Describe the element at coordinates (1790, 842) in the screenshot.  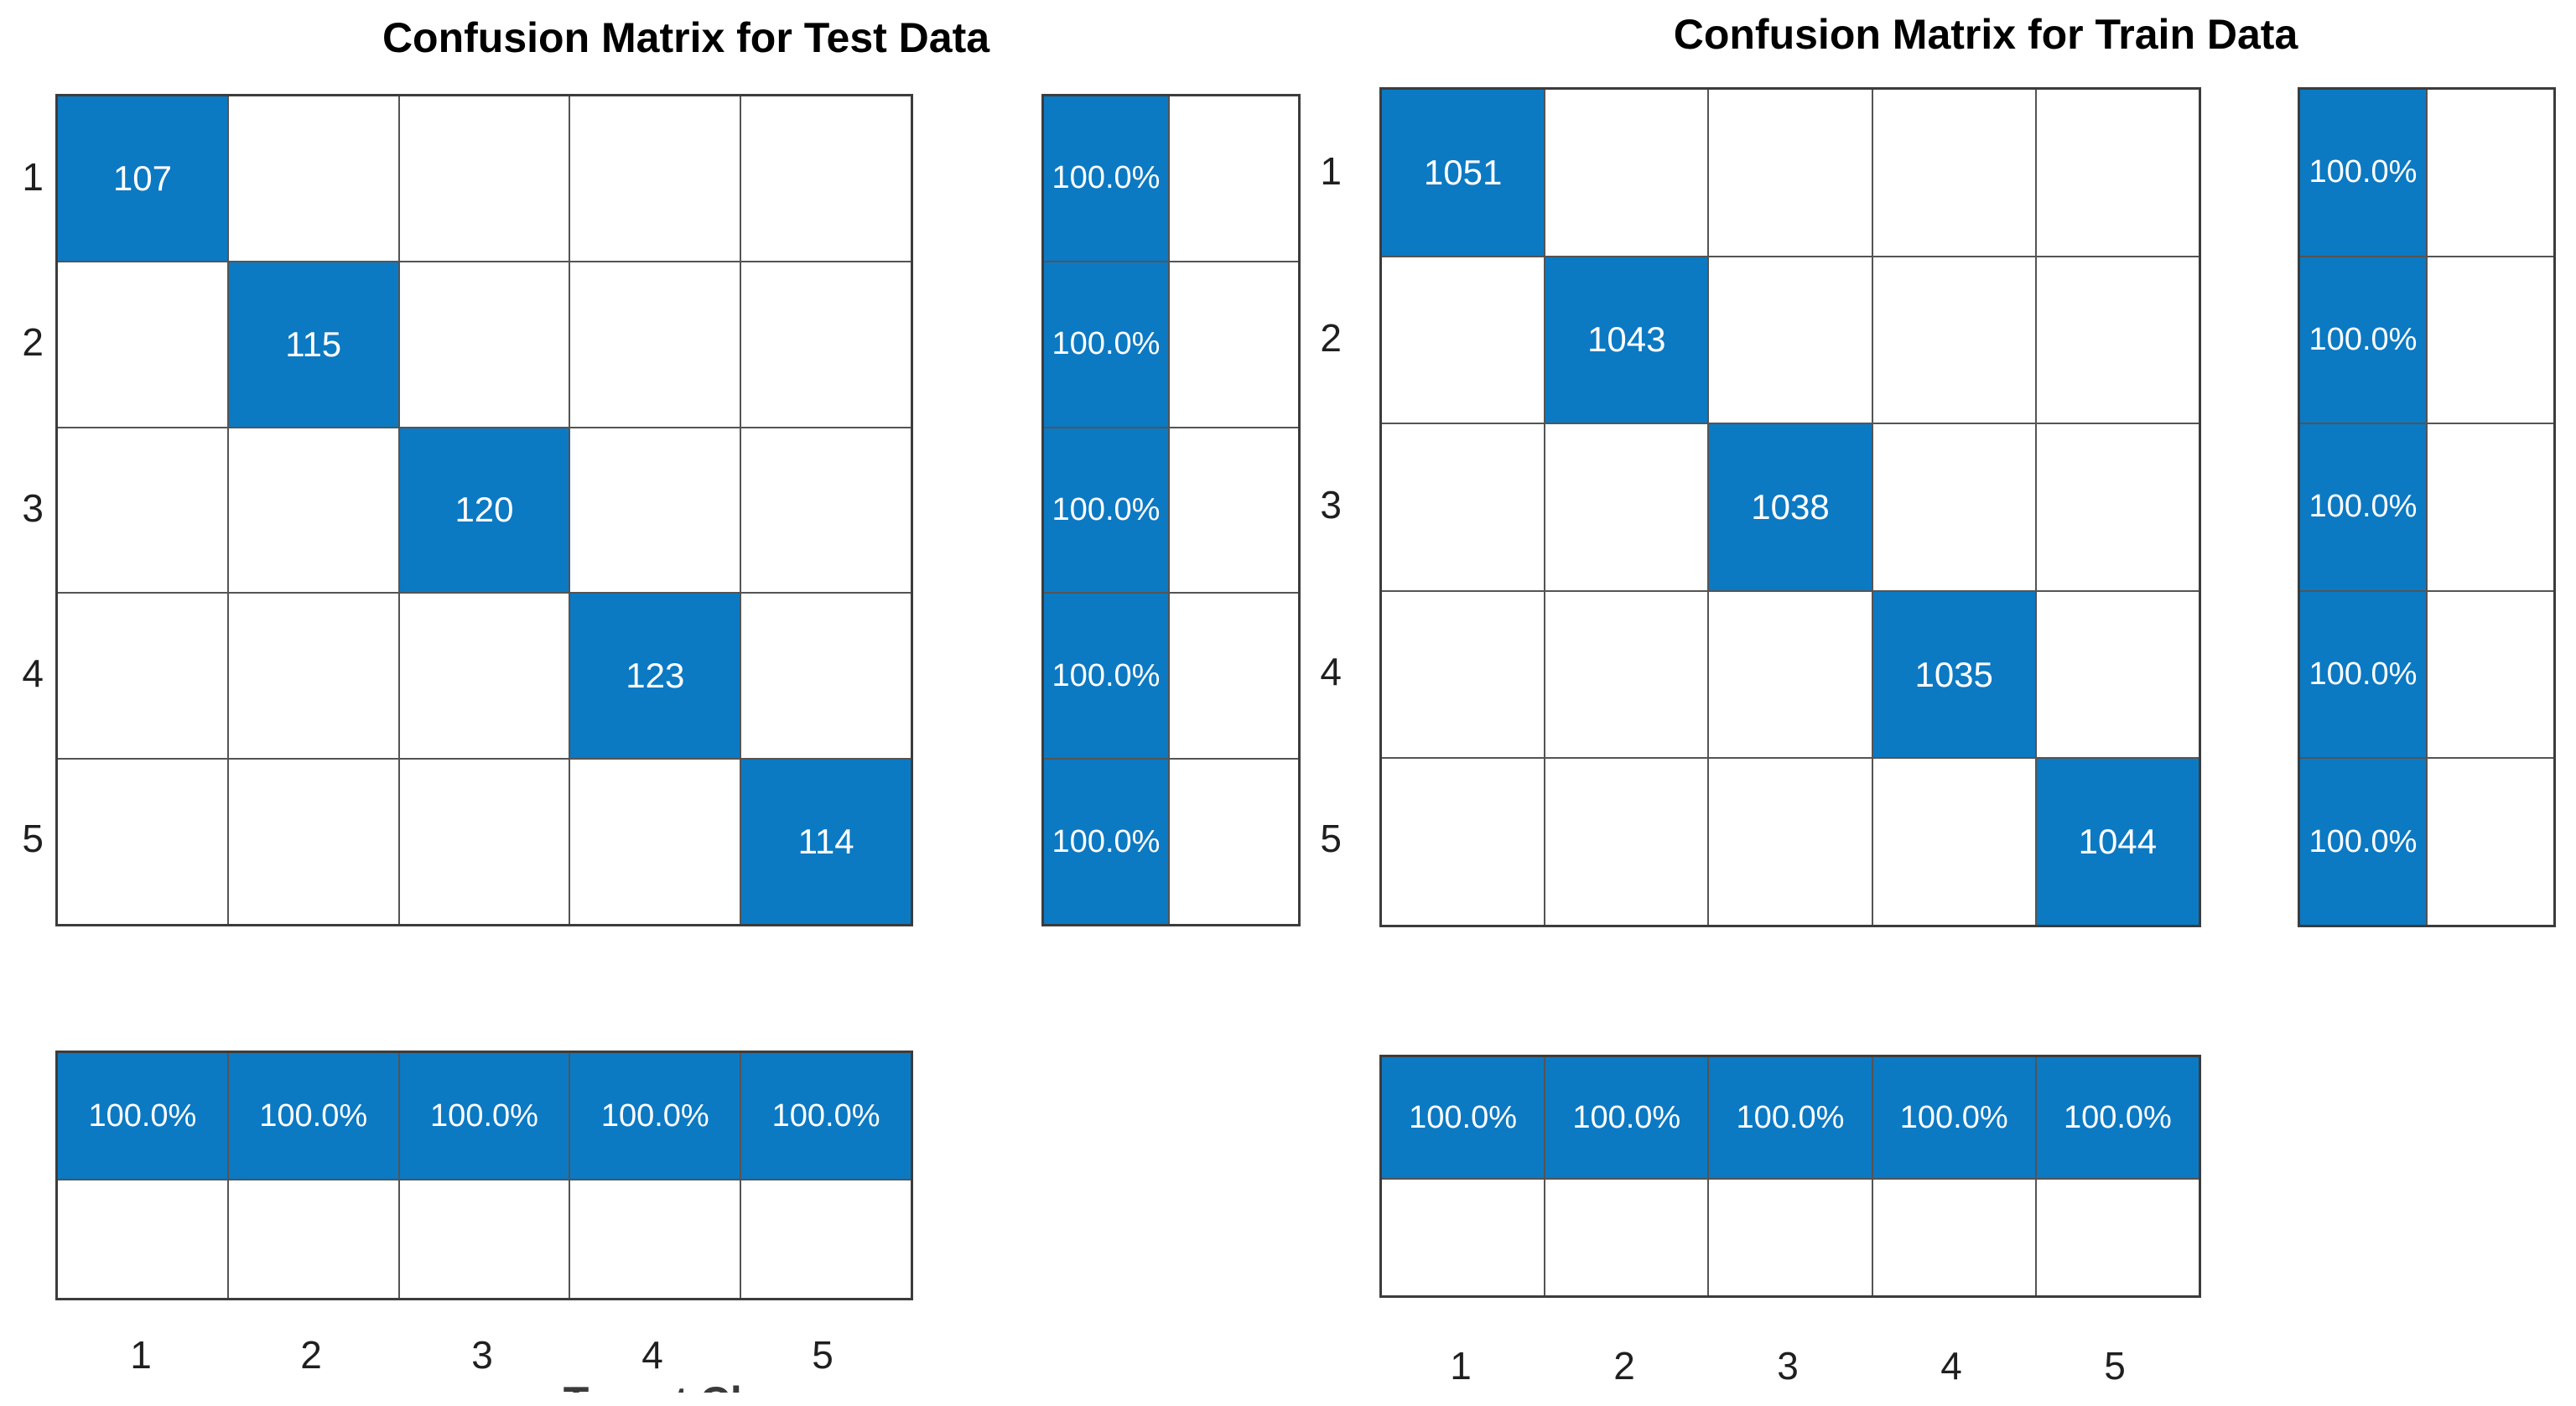
I see `train-cell-r5c3` at that location.